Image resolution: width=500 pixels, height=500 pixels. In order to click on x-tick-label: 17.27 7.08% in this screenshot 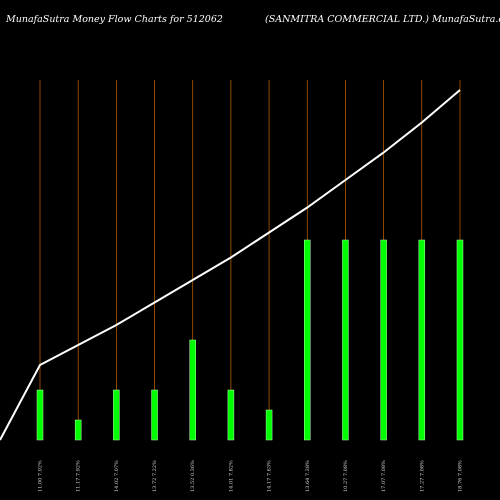, I will do `click(422, 476)`.